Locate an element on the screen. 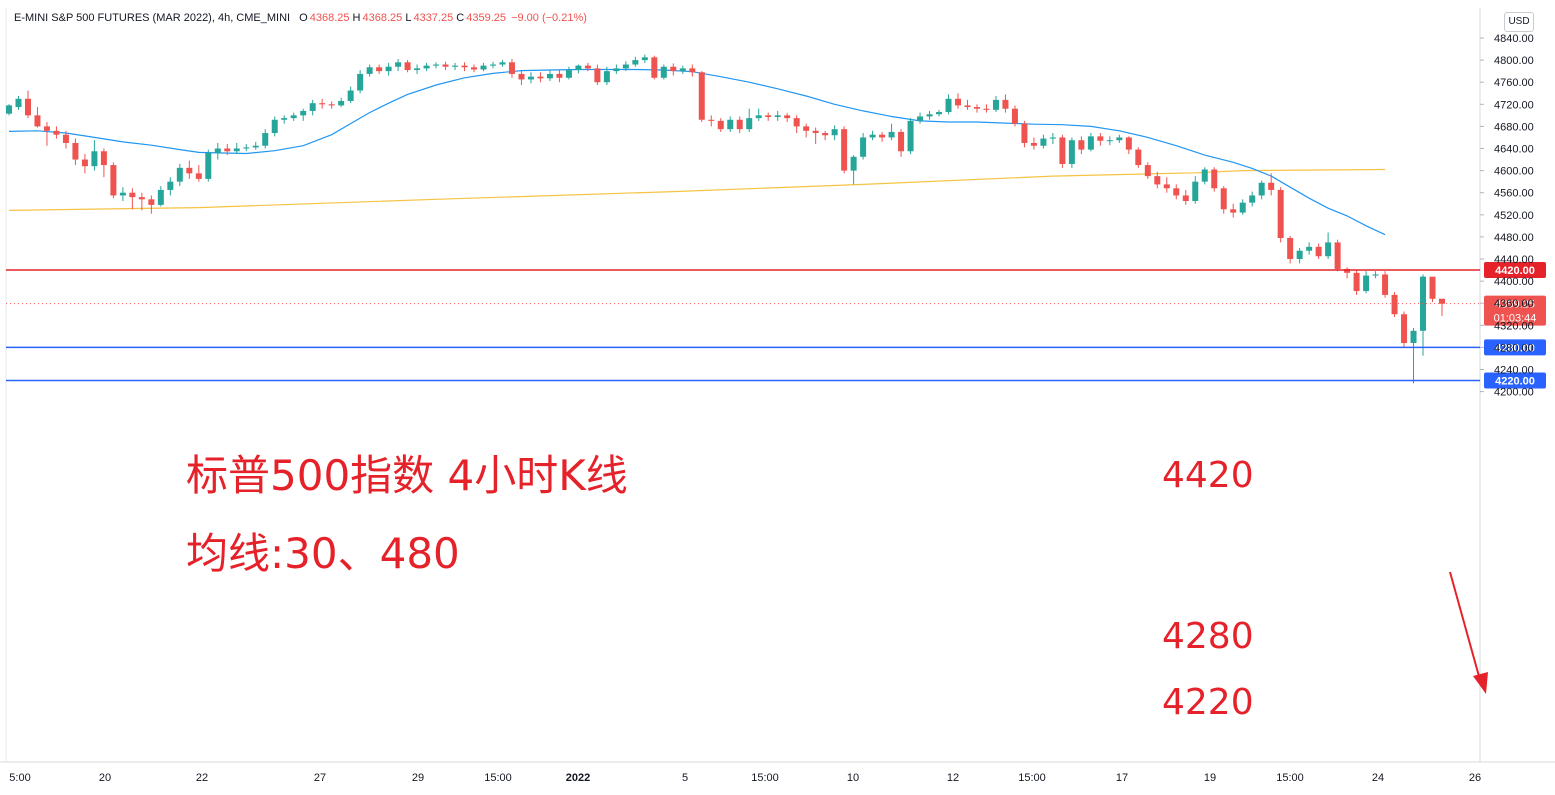 Image resolution: width=1555 pixels, height=795 pixels. low-label: L is located at coordinates (408, 18).